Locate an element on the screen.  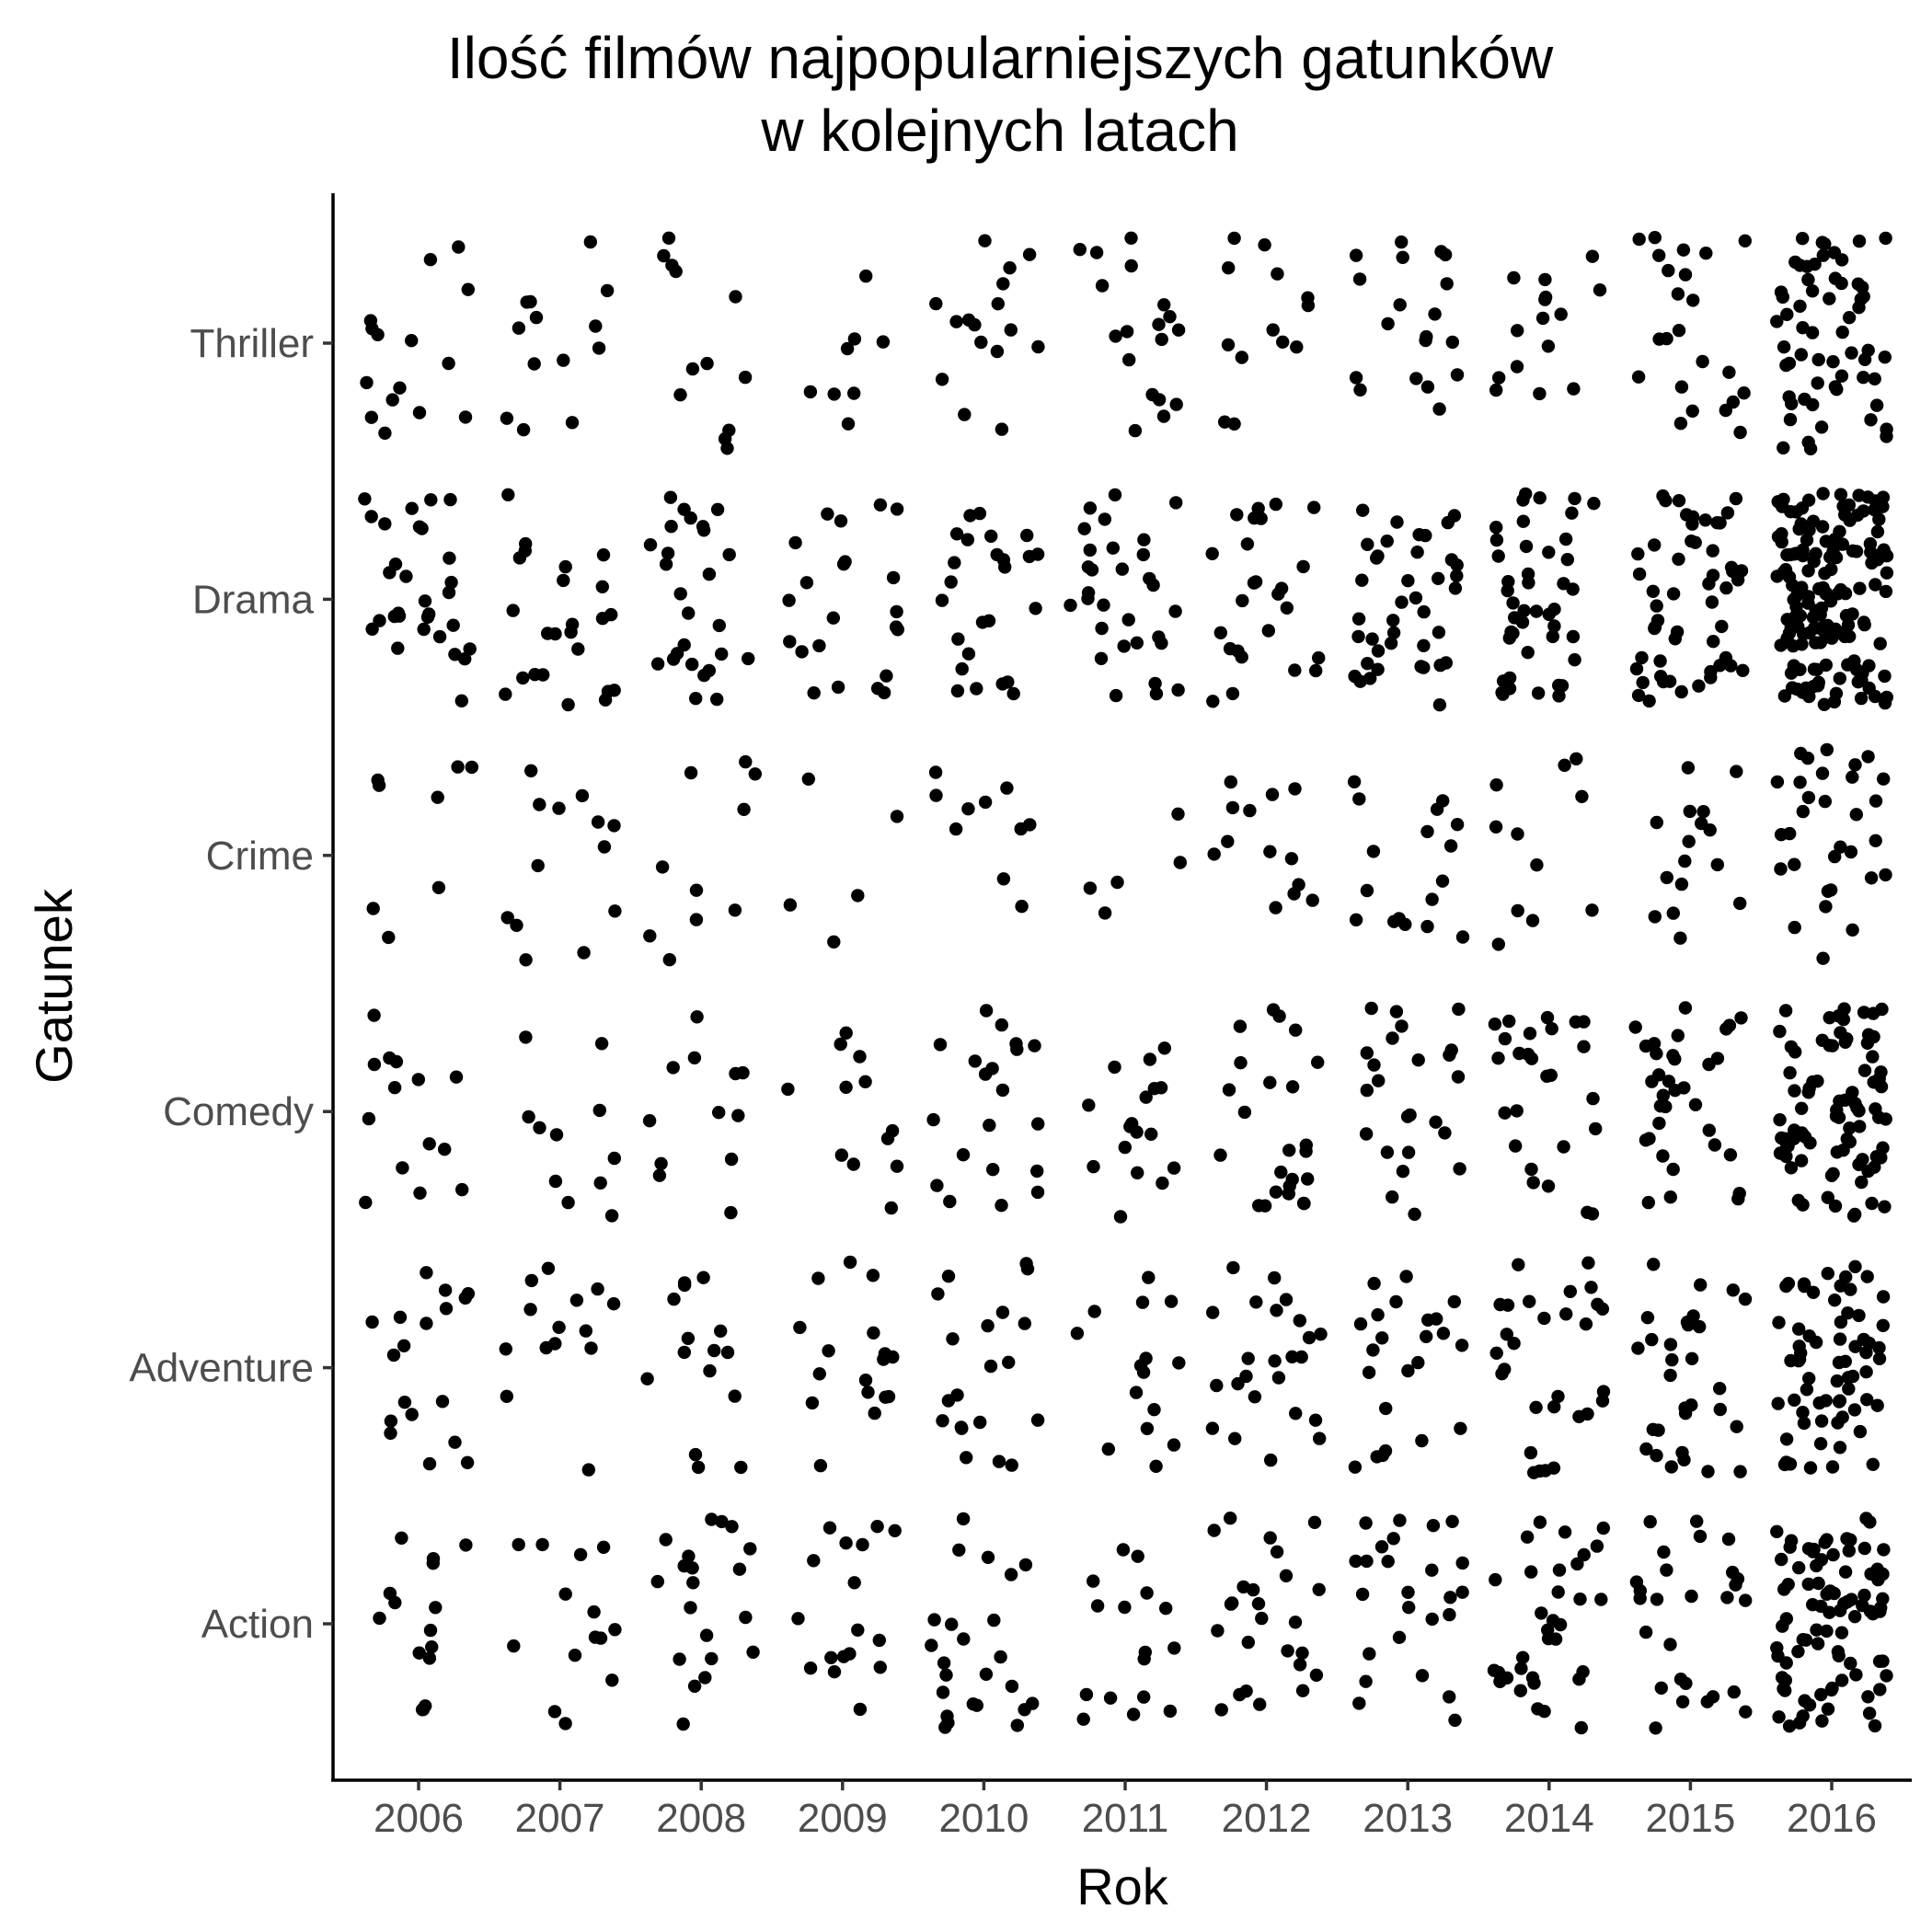
x-tick-label: 2006 is located at coordinates (419, 1818).